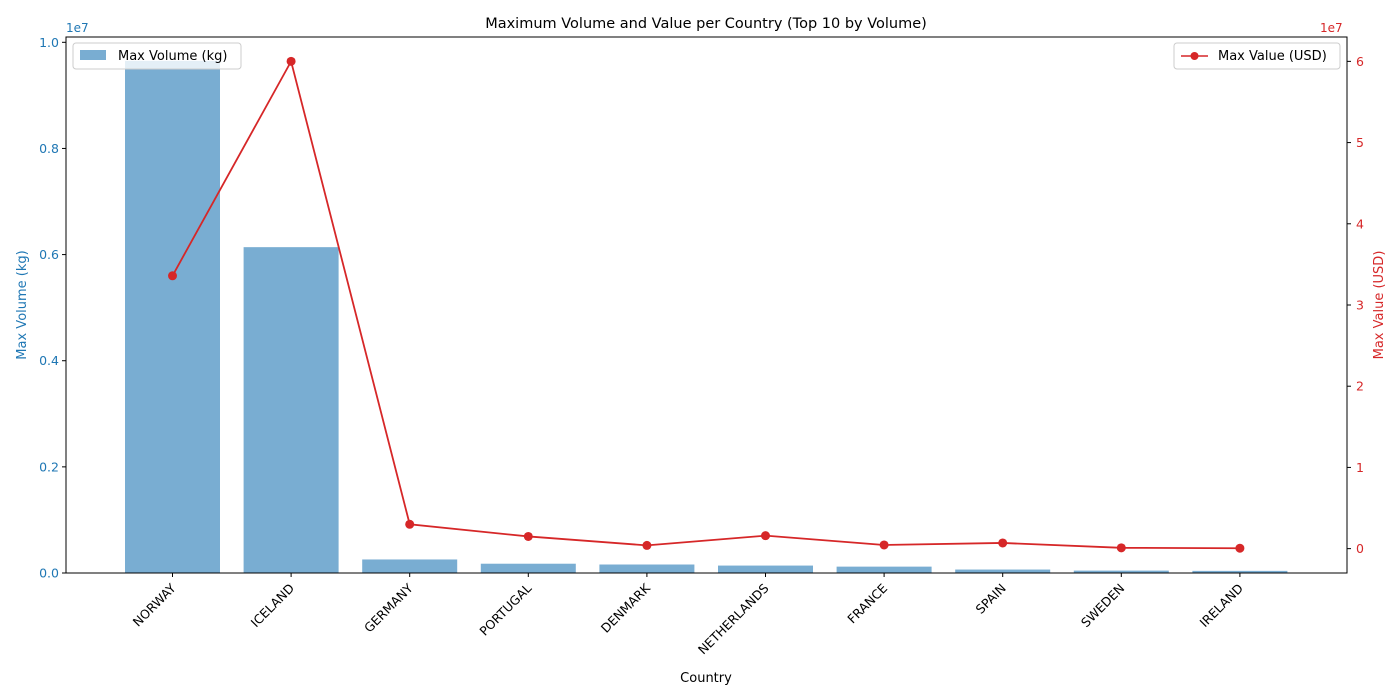 Image resolution: width=1400 pixels, height=700 pixels. Describe the element at coordinates (1240, 548) in the screenshot. I see `value-point-ireland` at that location.